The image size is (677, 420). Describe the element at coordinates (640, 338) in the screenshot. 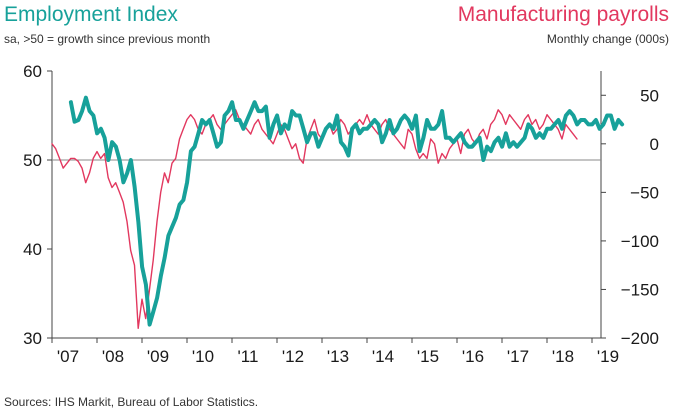

I see `right-tick-label: −200` at that location.